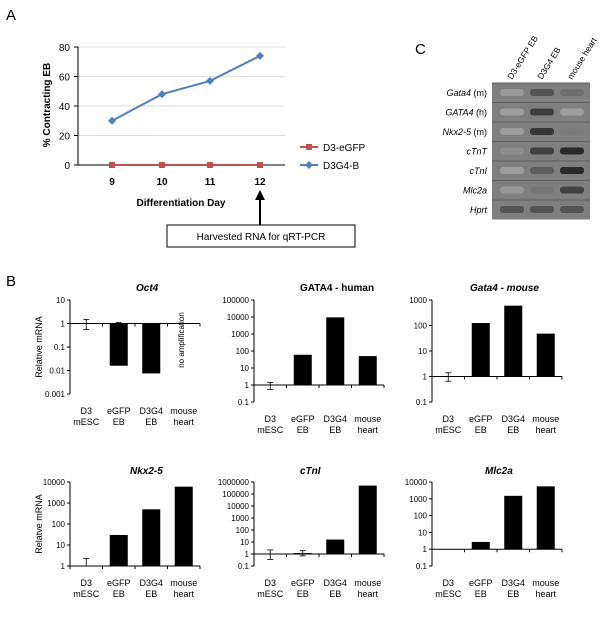 This screenshot has height=617, width=600. I want to click on y-axis-label: Relative mRNA, so click(39, 347).